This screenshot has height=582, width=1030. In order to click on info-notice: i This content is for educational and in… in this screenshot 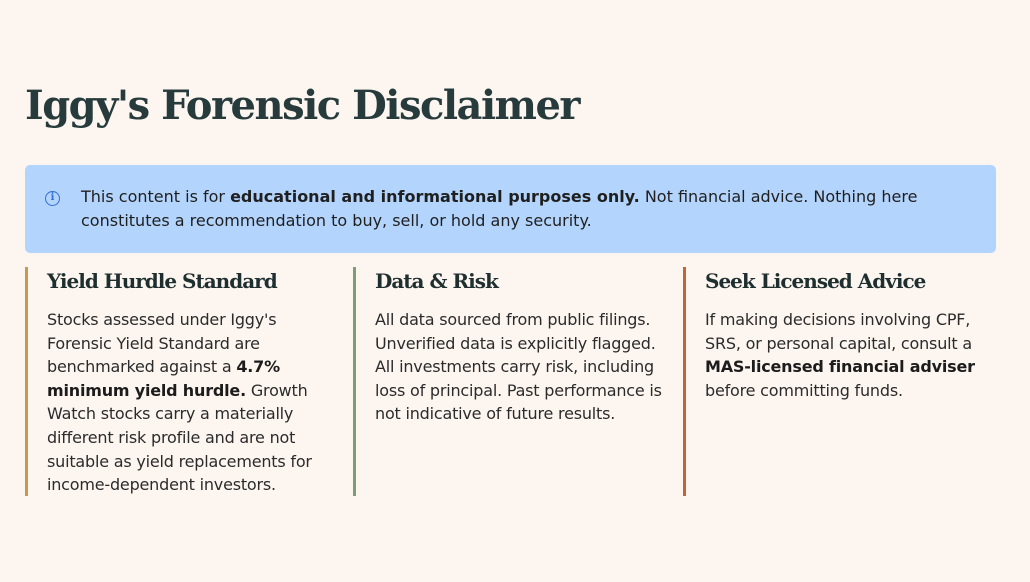, I will do `click(510, 209)`.